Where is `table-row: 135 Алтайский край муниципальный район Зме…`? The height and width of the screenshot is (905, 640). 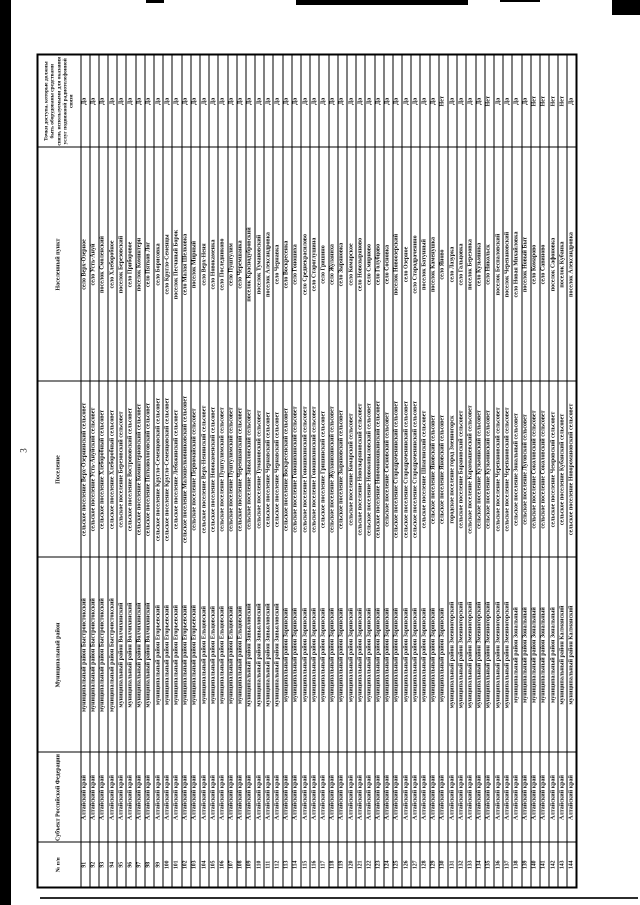
table-row: 135 Алтайский край муниципальный район Зме… is located at coordinates (489, 470).